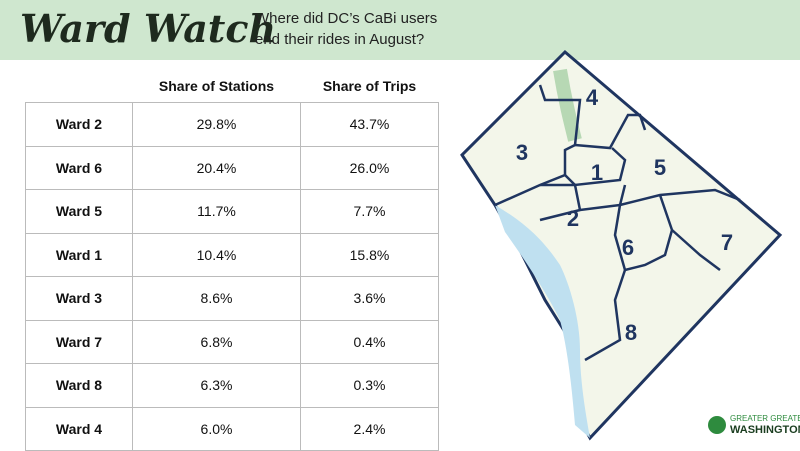 Image resolution: width=800 pixels, height=451 pixels. Describe the element at coordinates (216, 385) in the screenshot. I see `cell: 6.3%` at that location.